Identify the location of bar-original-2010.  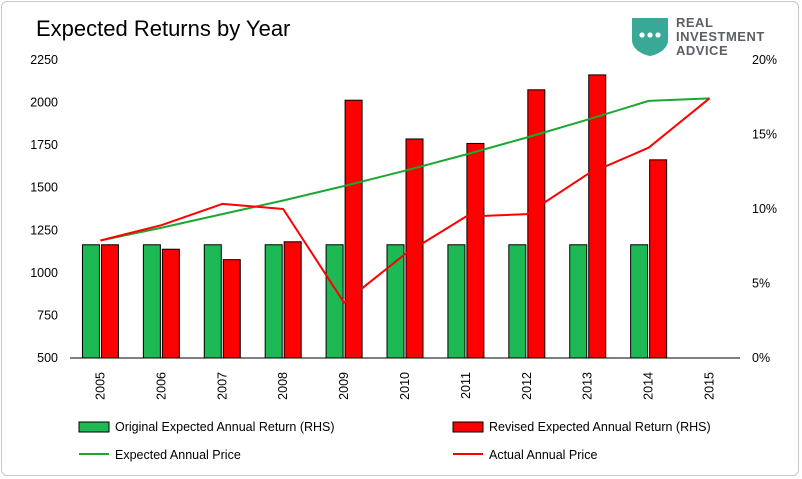
(395, 301).